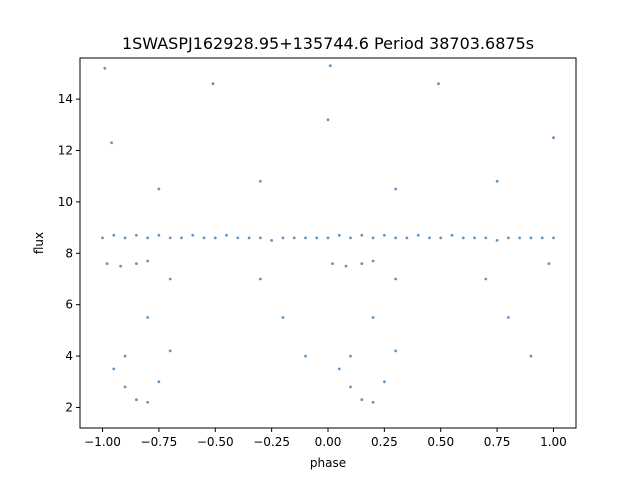  What do you see at coordinates (102, 442) in the screenshot?
I see `x-tick-label: −1.00` at bounding box center [102, 442].